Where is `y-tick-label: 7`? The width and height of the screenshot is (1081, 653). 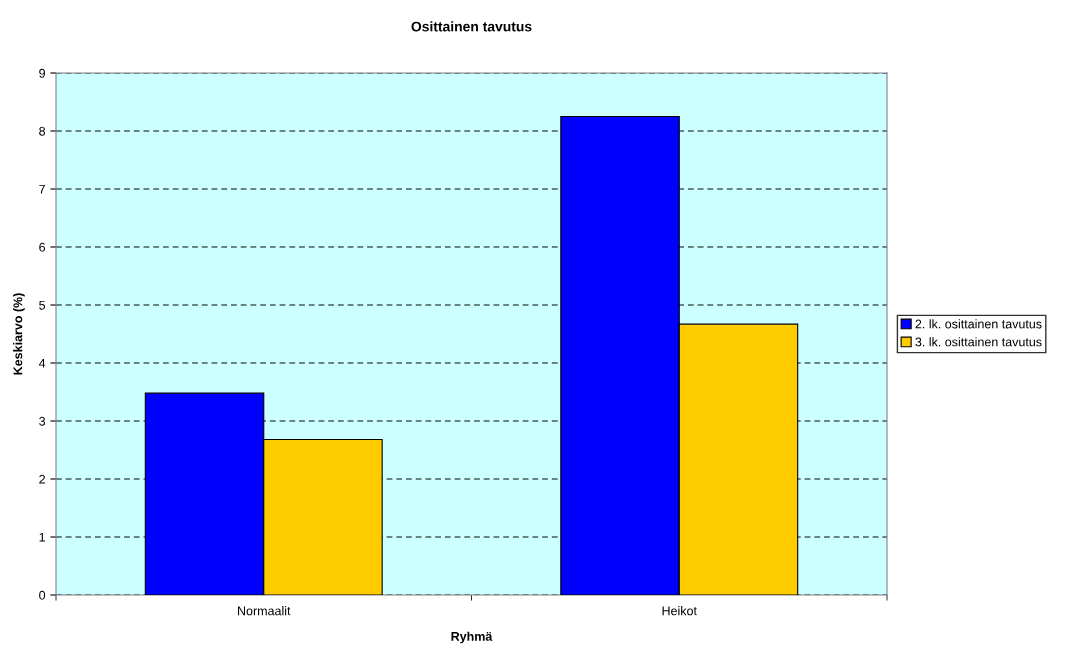
y-tick-label: 7 is located at coordinates (42, 189).